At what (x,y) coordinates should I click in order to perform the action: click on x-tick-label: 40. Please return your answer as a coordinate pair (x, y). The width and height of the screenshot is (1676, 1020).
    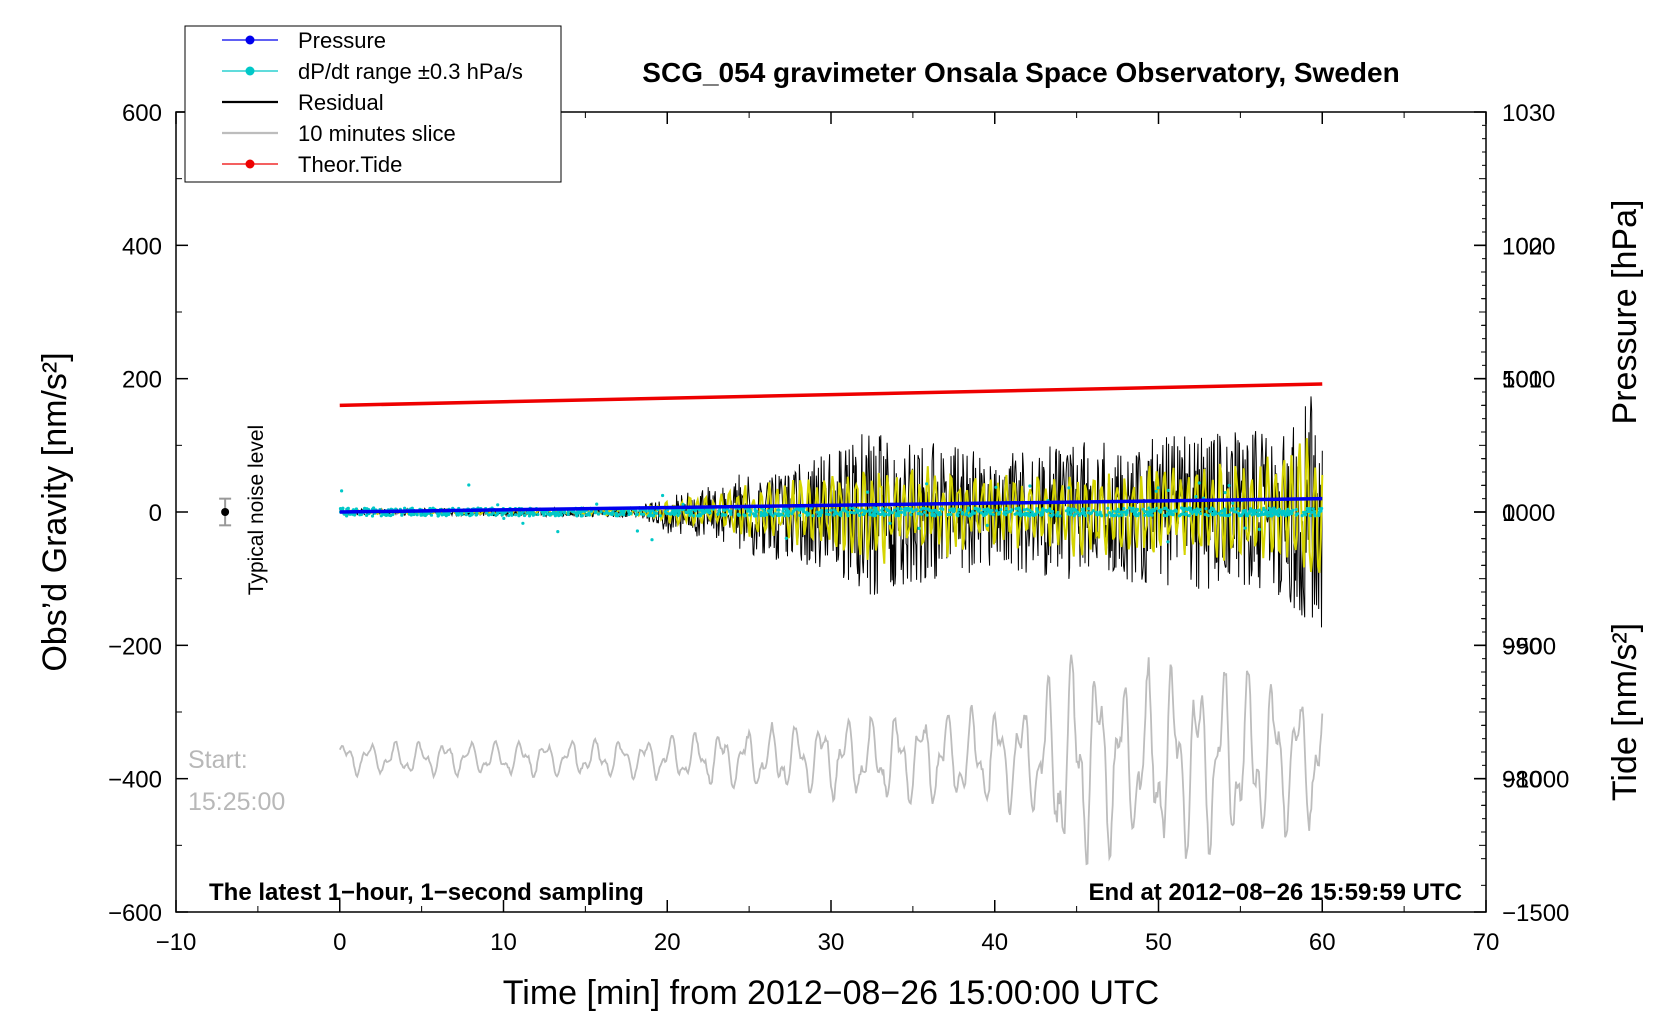
    Looking at the image, I should click on (994, 942).